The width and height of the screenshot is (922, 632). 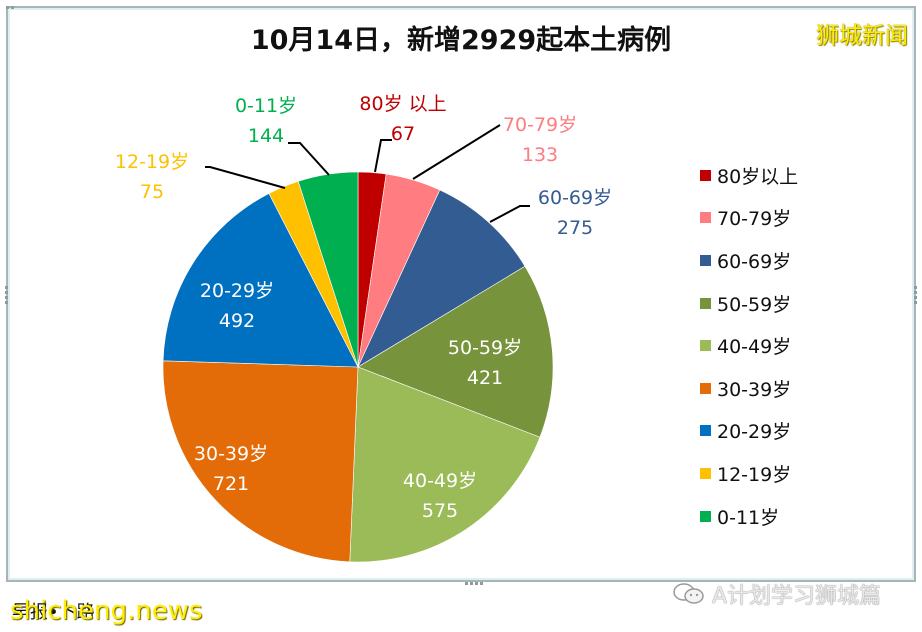 What do you see at coordinates (754, 389) in the screenshot?
I see `legend-label: 30-39岁` at bounding box center [754, 389].